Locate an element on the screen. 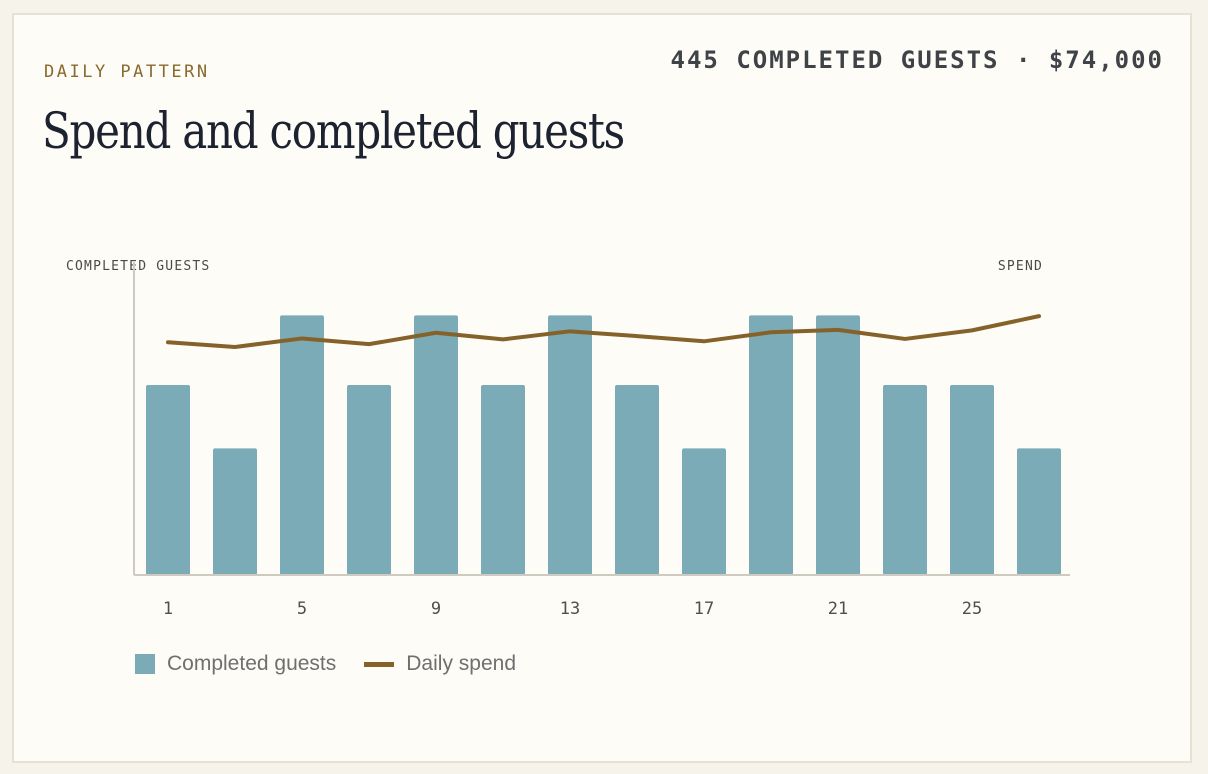 The height and width of the screenshot is (774, 1208). legend-swatch-bar is located at coordinates (145, 664).